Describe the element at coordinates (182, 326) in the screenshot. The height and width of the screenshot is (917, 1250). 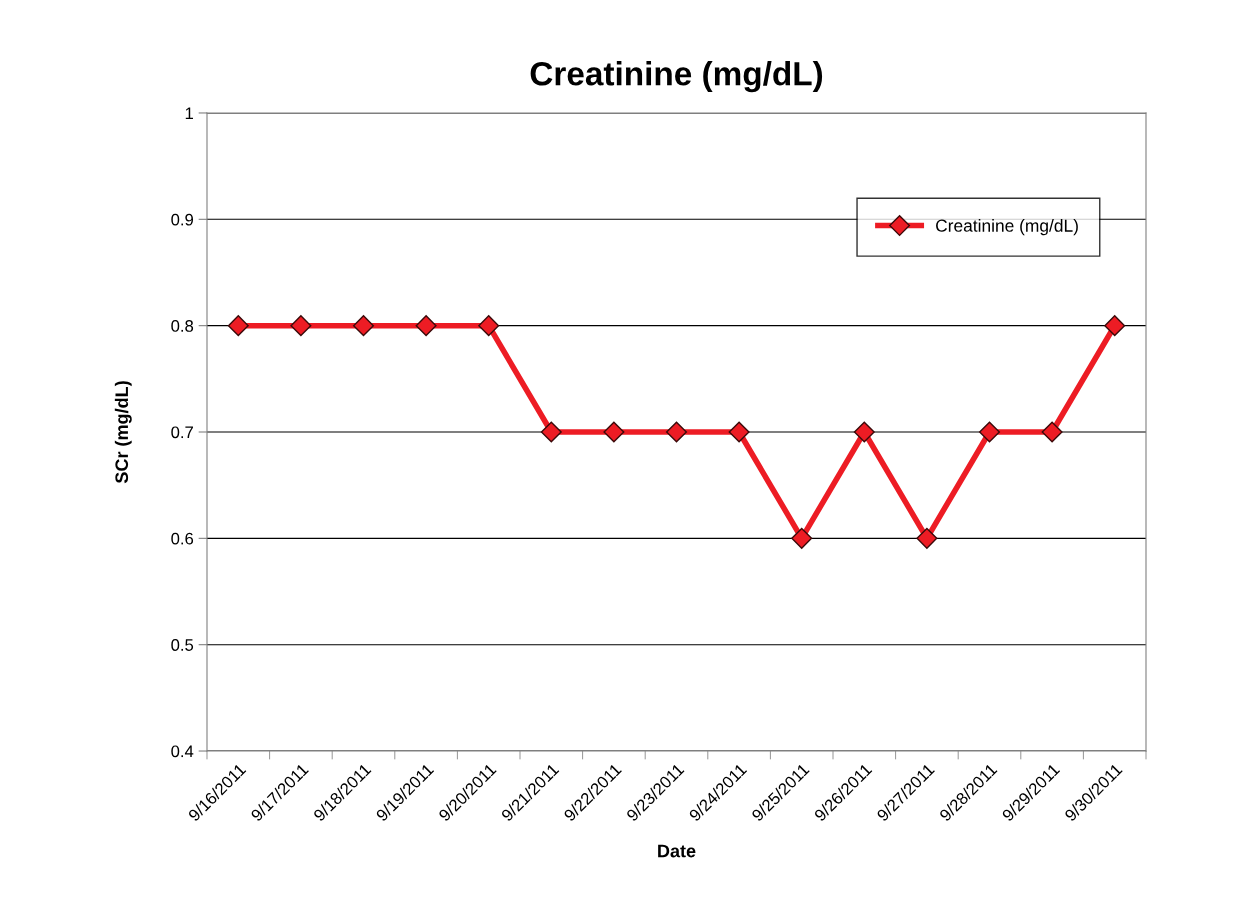
I see `y-tick-label: 0.8` at that location.